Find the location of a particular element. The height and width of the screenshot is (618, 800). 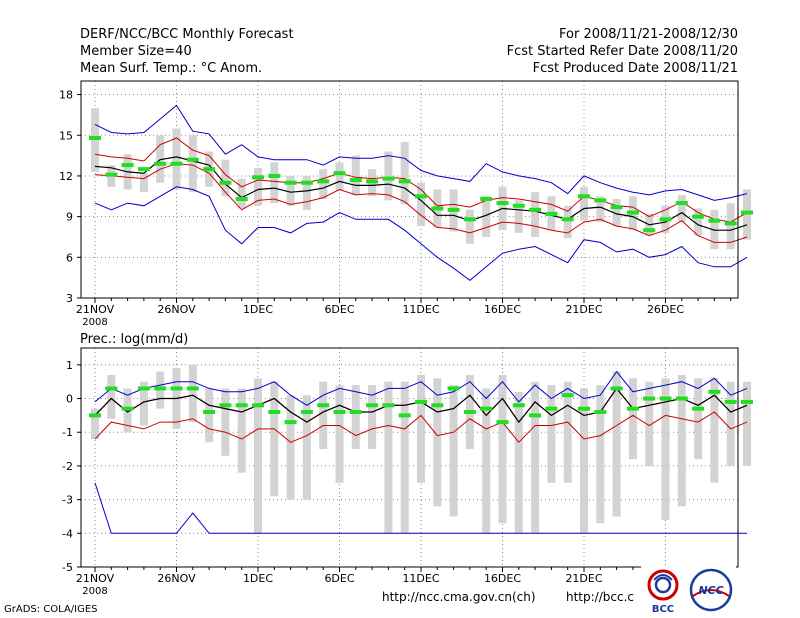

prec-x-tick-label: 21DEC is located at coordinates (583, 578).